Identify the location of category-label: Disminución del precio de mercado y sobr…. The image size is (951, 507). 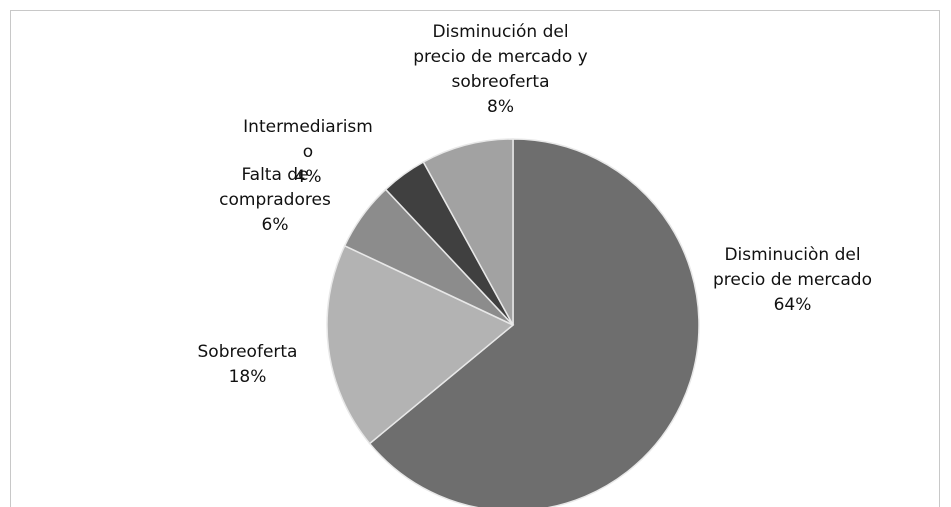
(500, 57).